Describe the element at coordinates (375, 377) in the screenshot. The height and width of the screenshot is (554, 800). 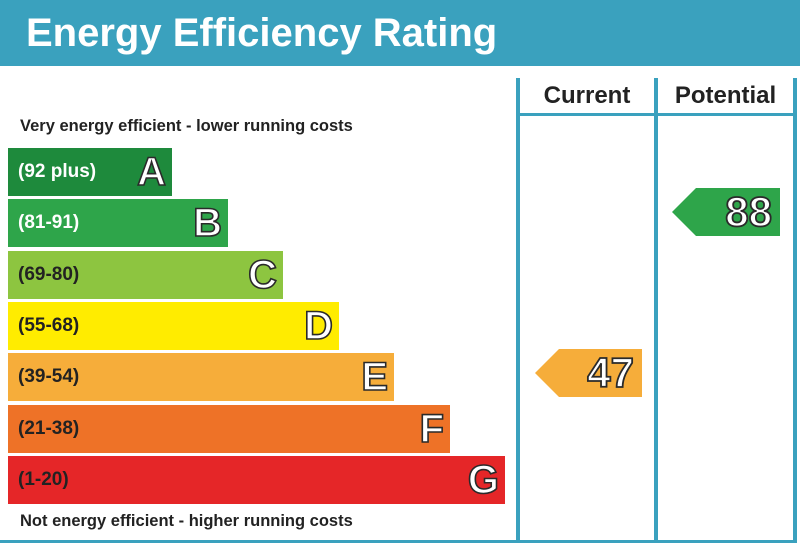
I see `band-letter: E` at that location.